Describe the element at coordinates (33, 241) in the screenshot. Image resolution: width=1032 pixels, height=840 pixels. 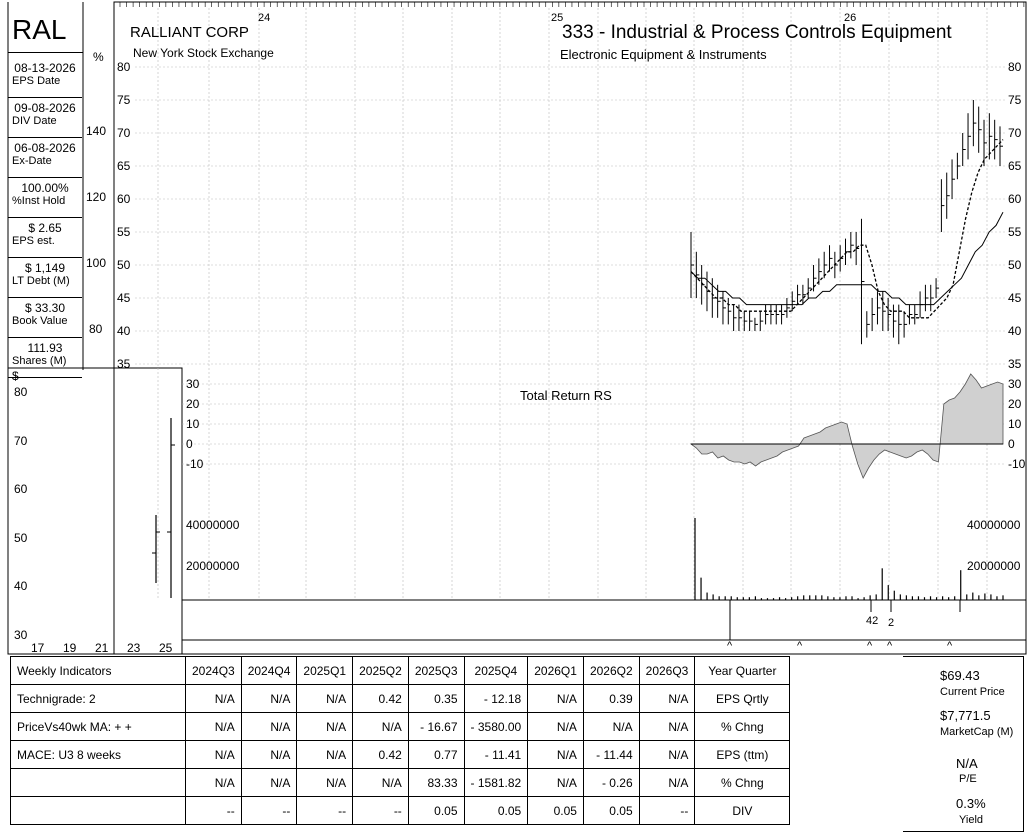
I see `side-info-label: EPS est.` at that location.